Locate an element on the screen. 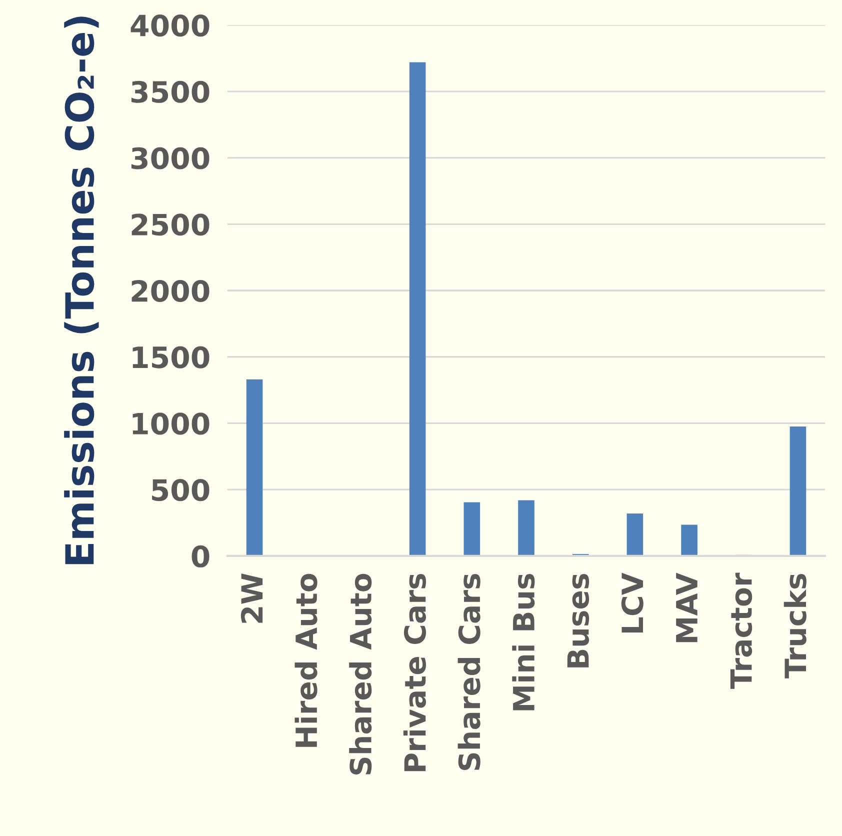 This screenshot has height=836, width=842. x-tick-label: Private Cars is located at coordinates (414, 673).